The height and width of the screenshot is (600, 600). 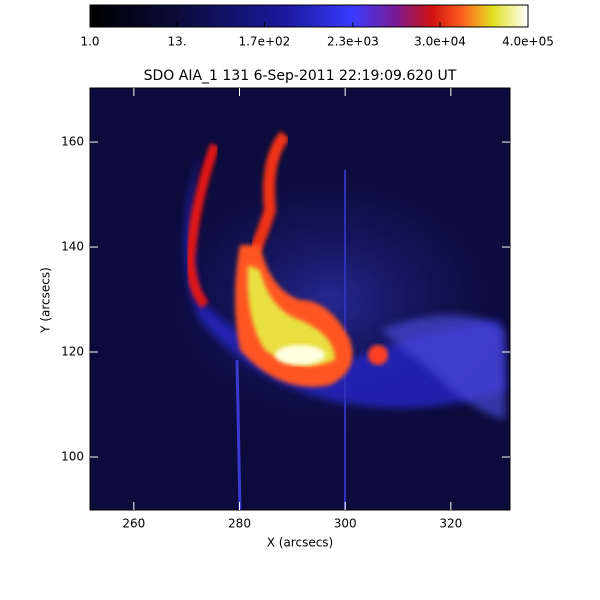 What do you see at coordinates (72, 456) in the screenshot?
I see `y-tick-label: 100` at bounding box center [72, 456].